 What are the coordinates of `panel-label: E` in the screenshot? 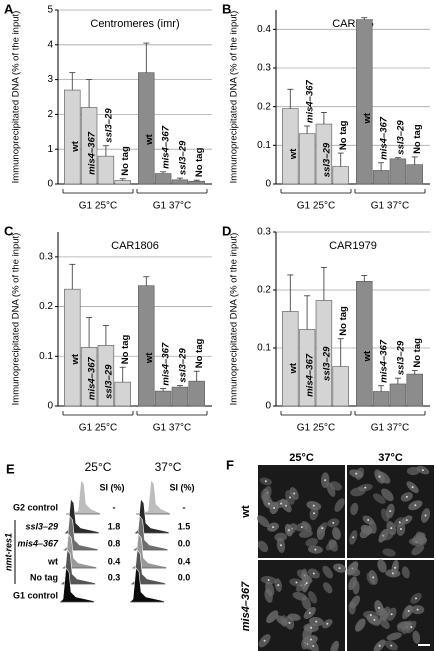 It's located at (10, 468).